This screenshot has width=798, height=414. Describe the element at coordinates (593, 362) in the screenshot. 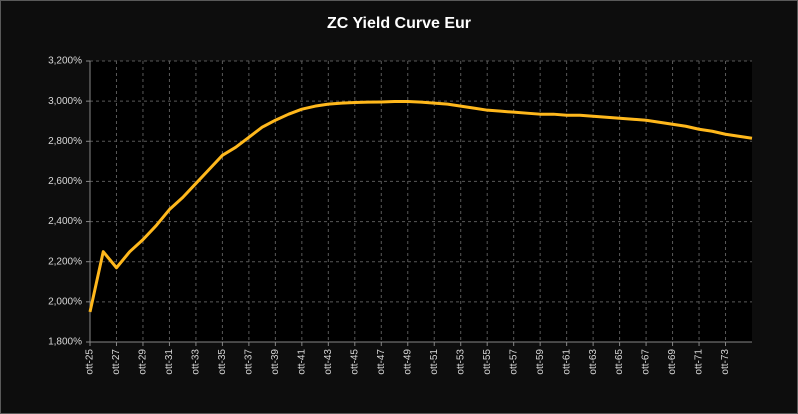

I see `x-tick-label: ott-63` at that location.